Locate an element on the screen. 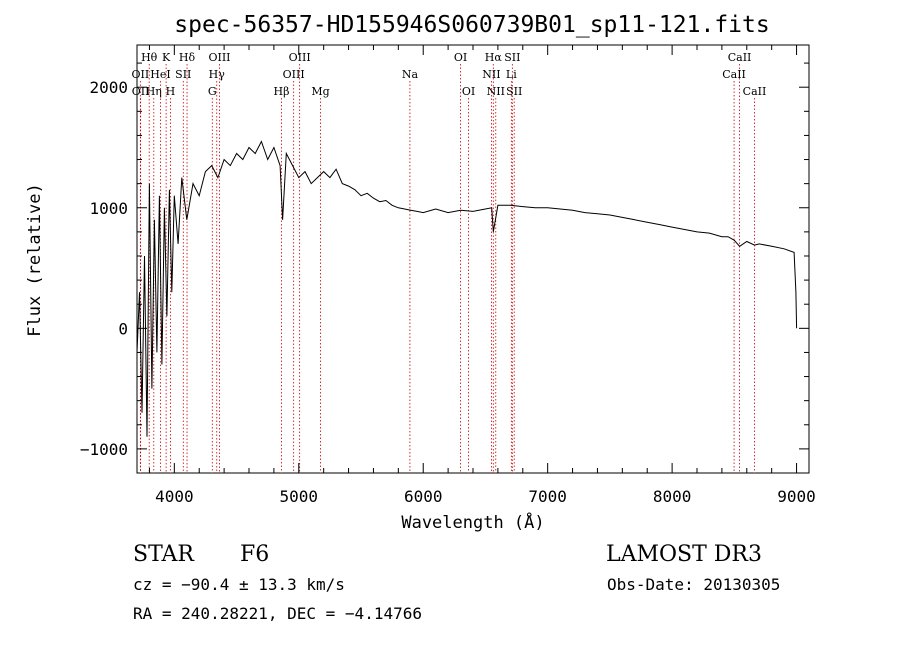 The image size is (900, 649). line-marker-label: Mg is located at coordinates (320, 91).